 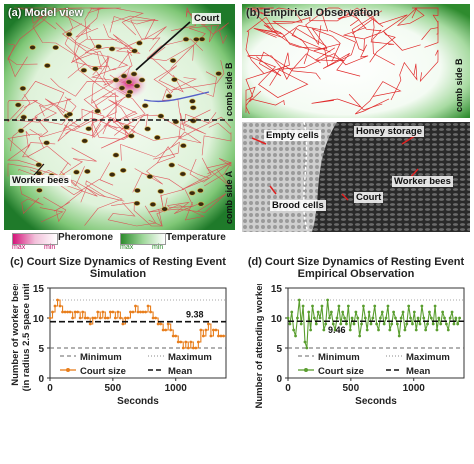 What do you see at coordinates (40, 180) in the screenshot?
I see `worker-bees-label: Worker bees` at bounding box center [40, 180].